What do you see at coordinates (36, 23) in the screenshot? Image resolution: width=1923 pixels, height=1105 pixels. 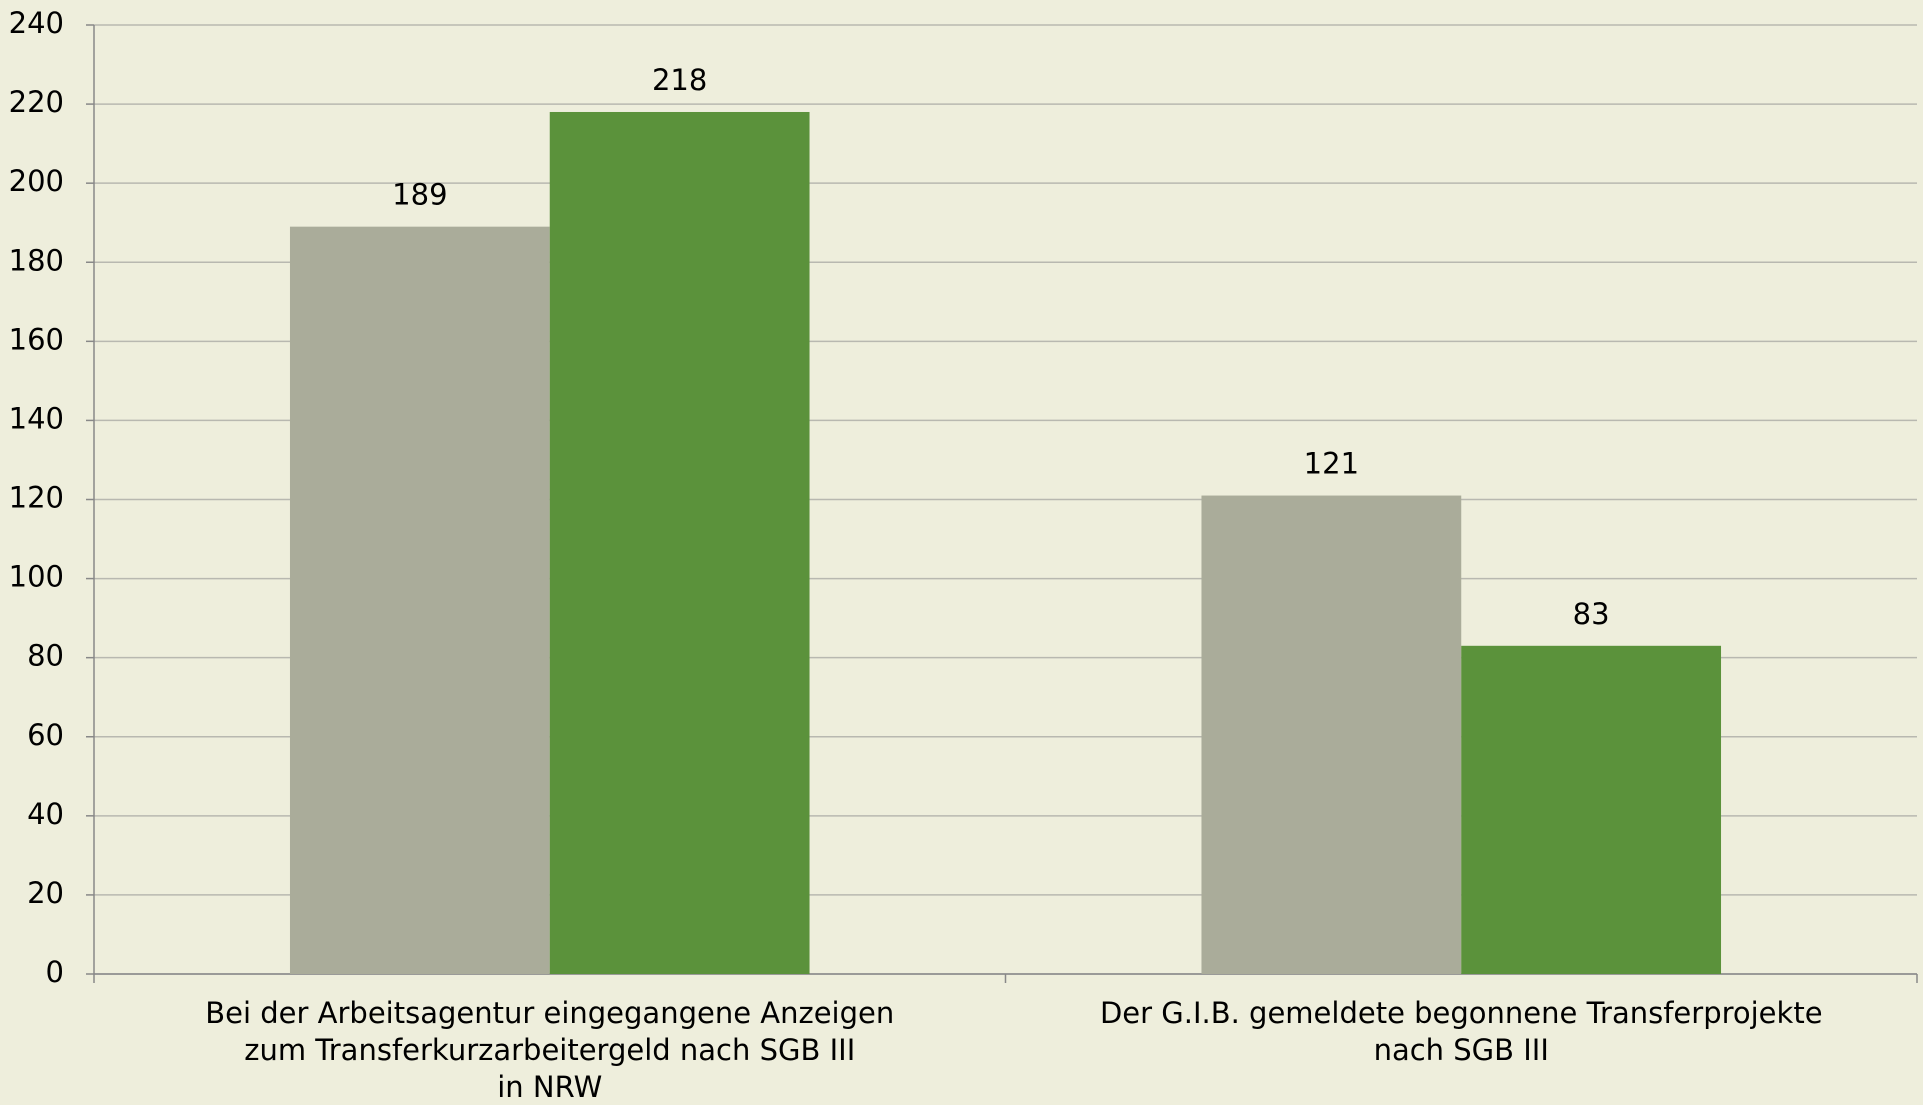 I see `y-tick-label: 240` at bounding box center [36, 23].